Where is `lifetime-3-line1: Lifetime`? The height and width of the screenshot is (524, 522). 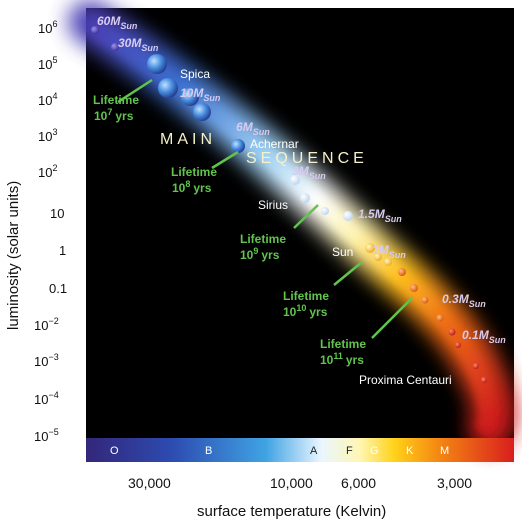
lifetime-3-line1: Lifetime is located at coordinates (263, 239).